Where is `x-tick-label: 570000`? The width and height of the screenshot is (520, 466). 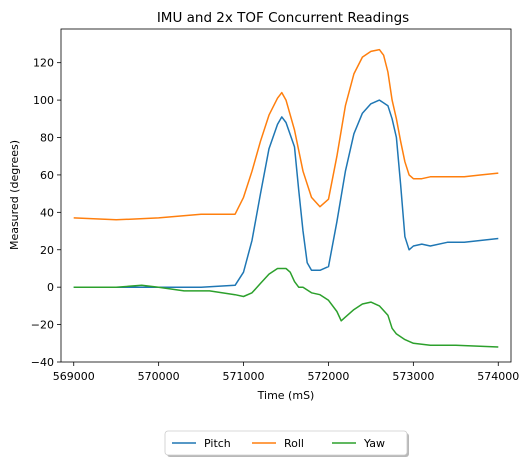 x-tick-label: 570000 is located at coordinates (159, 376).